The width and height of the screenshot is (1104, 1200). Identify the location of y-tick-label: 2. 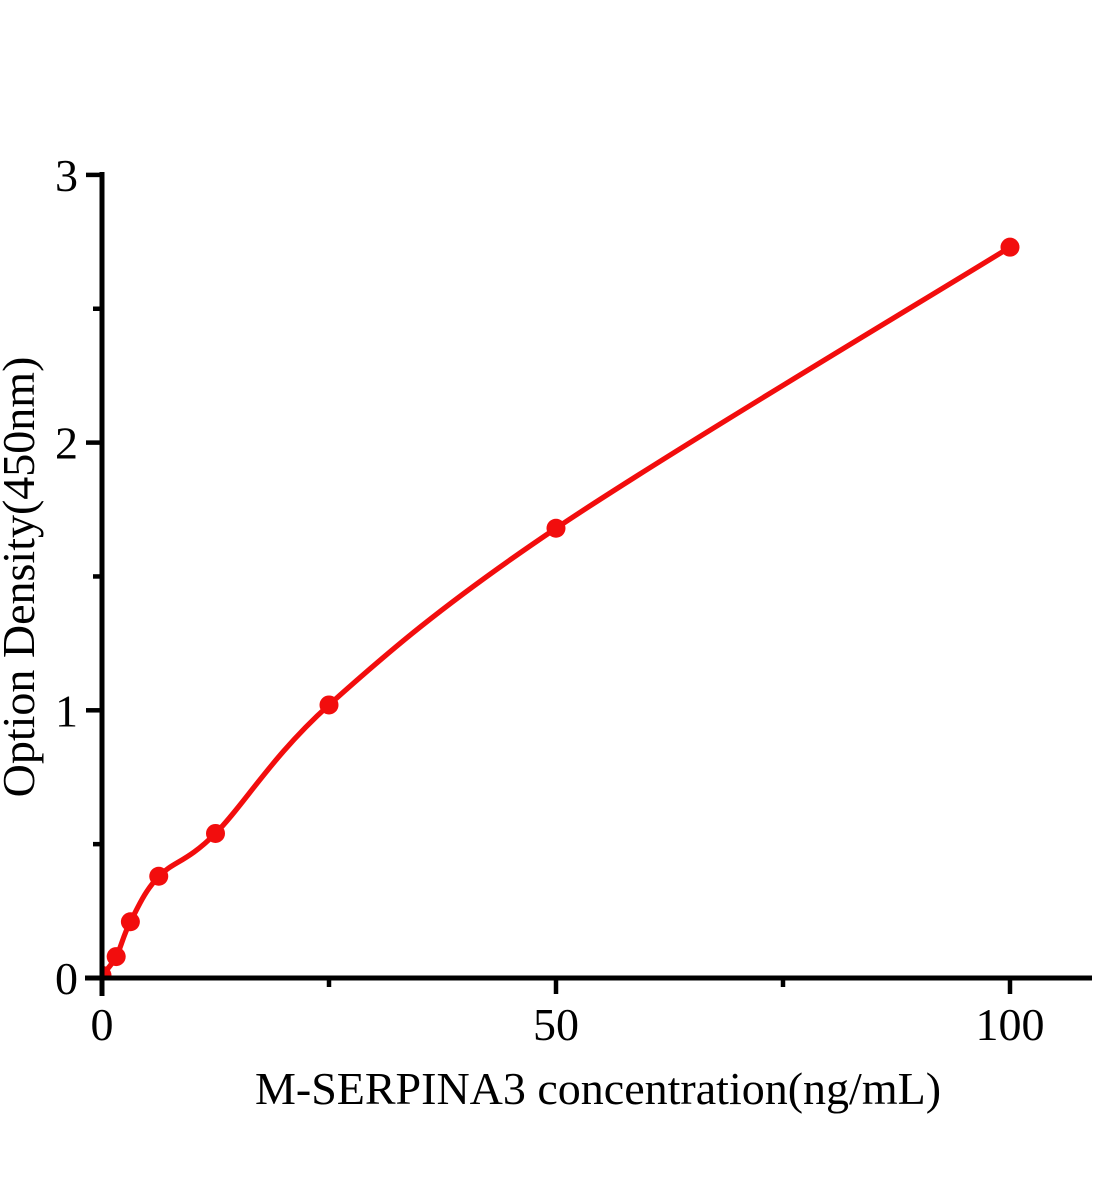
(66, 443).